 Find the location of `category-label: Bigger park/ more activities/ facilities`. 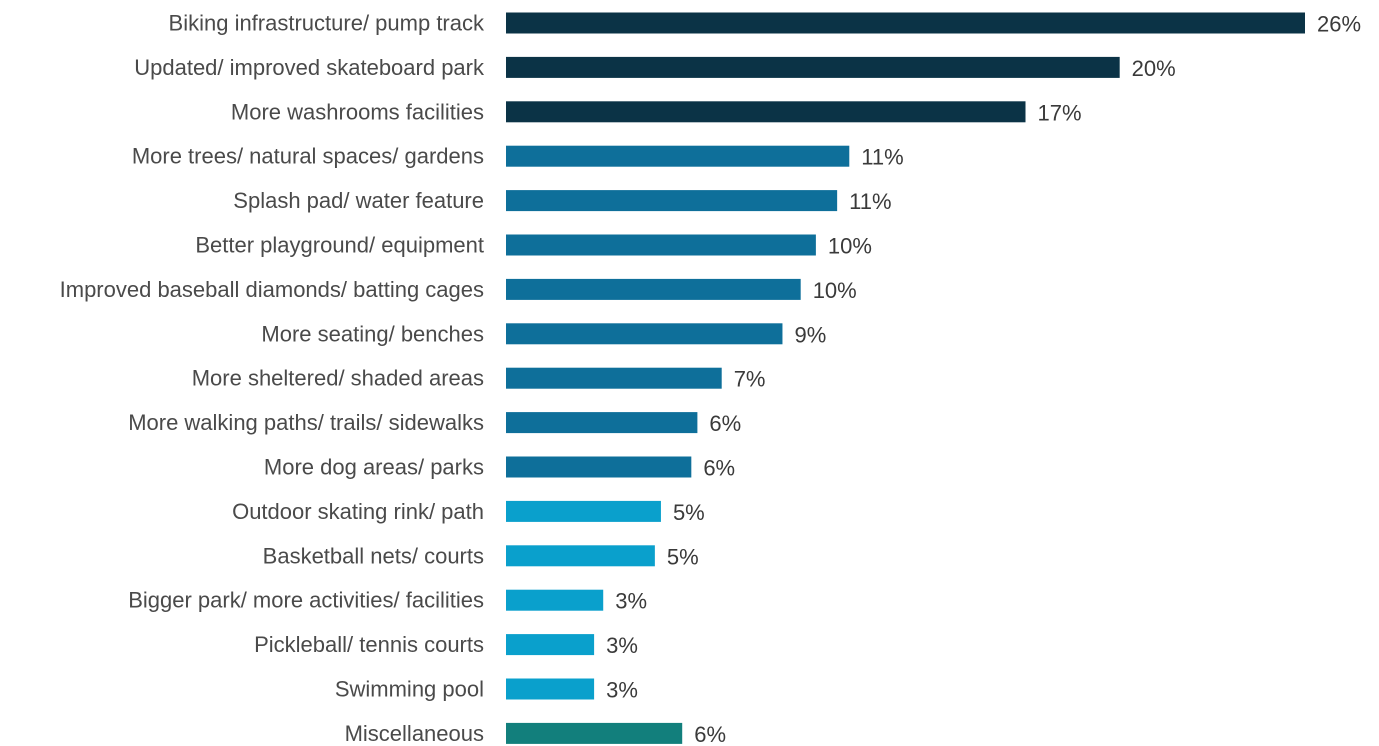

category-label: Bigger park/ more activities/ facilities is located at coordinates (306, 600).